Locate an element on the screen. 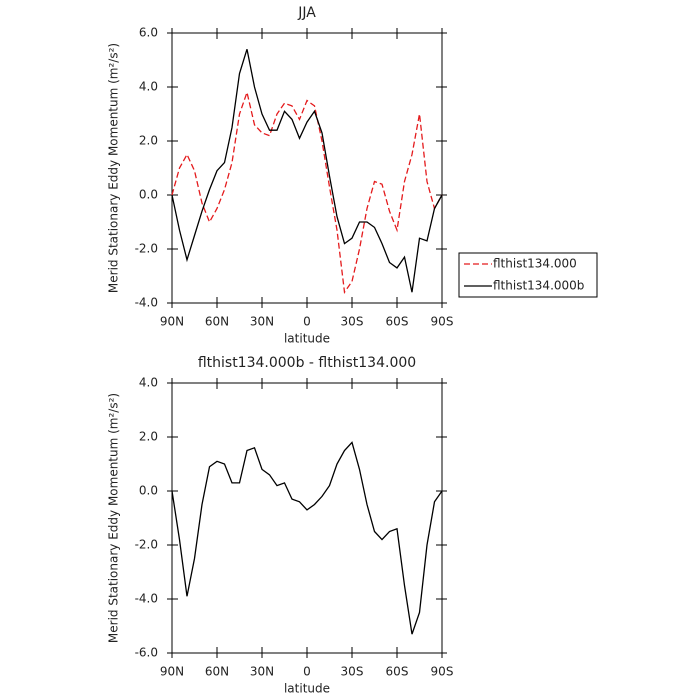  legend-label: flthist134.000b is located at coordinates (538, 286).